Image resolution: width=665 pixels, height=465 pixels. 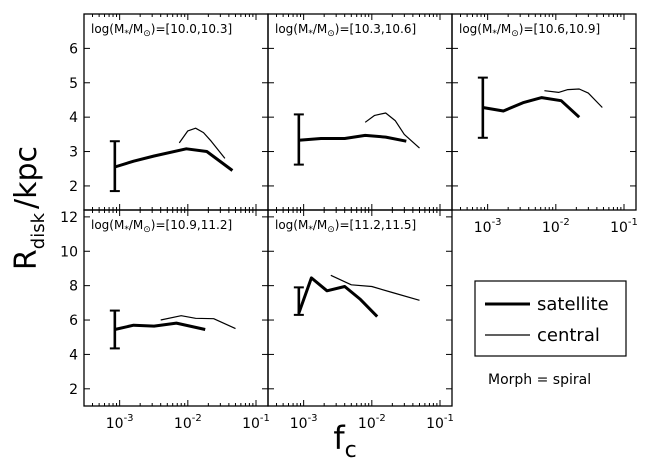 I want to click on y-axis-label-unit: /kpc, so click(x=26, y=177).